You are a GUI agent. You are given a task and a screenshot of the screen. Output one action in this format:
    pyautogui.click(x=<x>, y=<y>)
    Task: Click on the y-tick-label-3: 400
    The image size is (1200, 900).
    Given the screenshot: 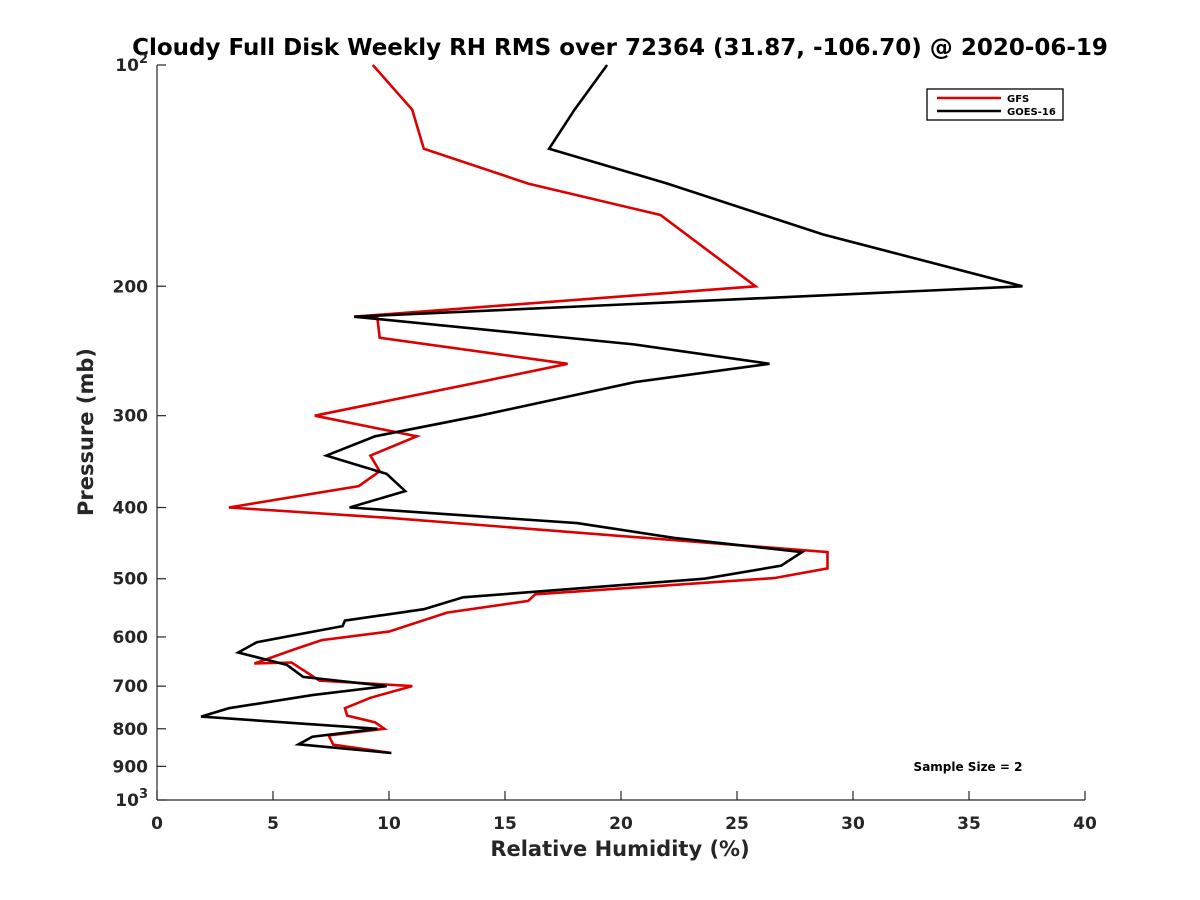 What is the action you would take?
    pyautogui.click(x=131, y=509)
    